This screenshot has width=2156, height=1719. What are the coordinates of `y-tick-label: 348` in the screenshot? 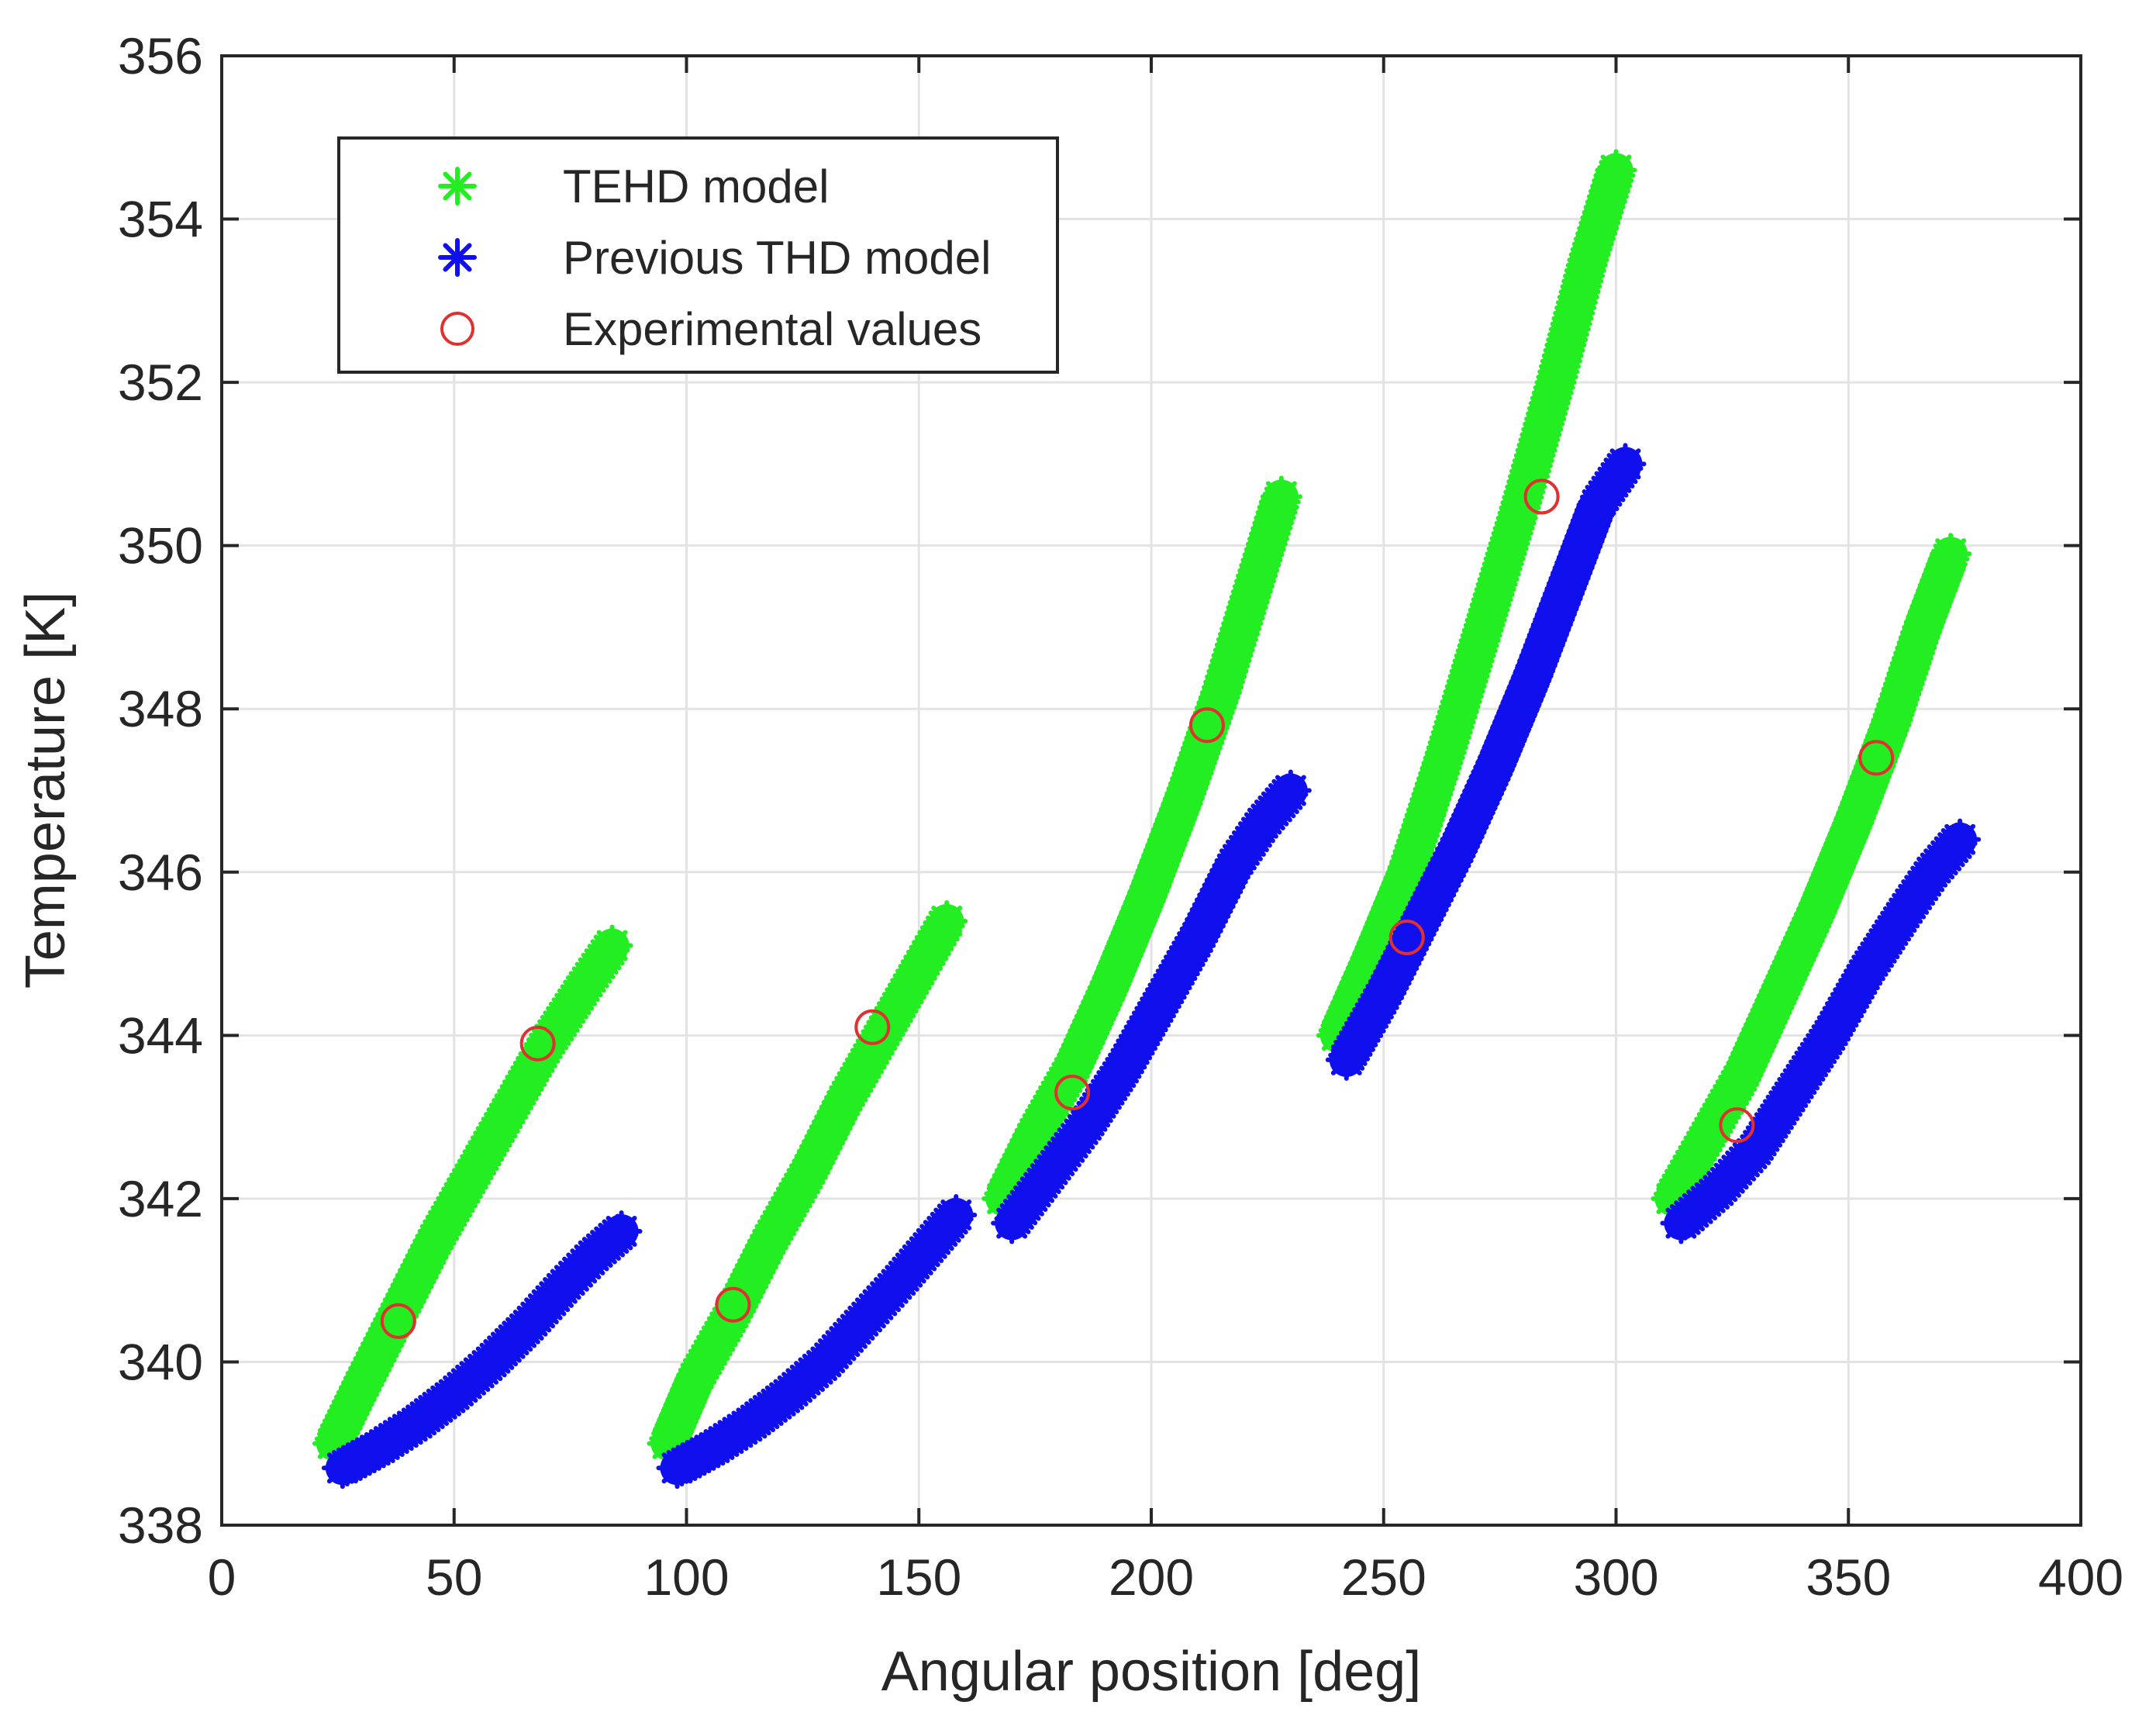 It's located at (160, 708).